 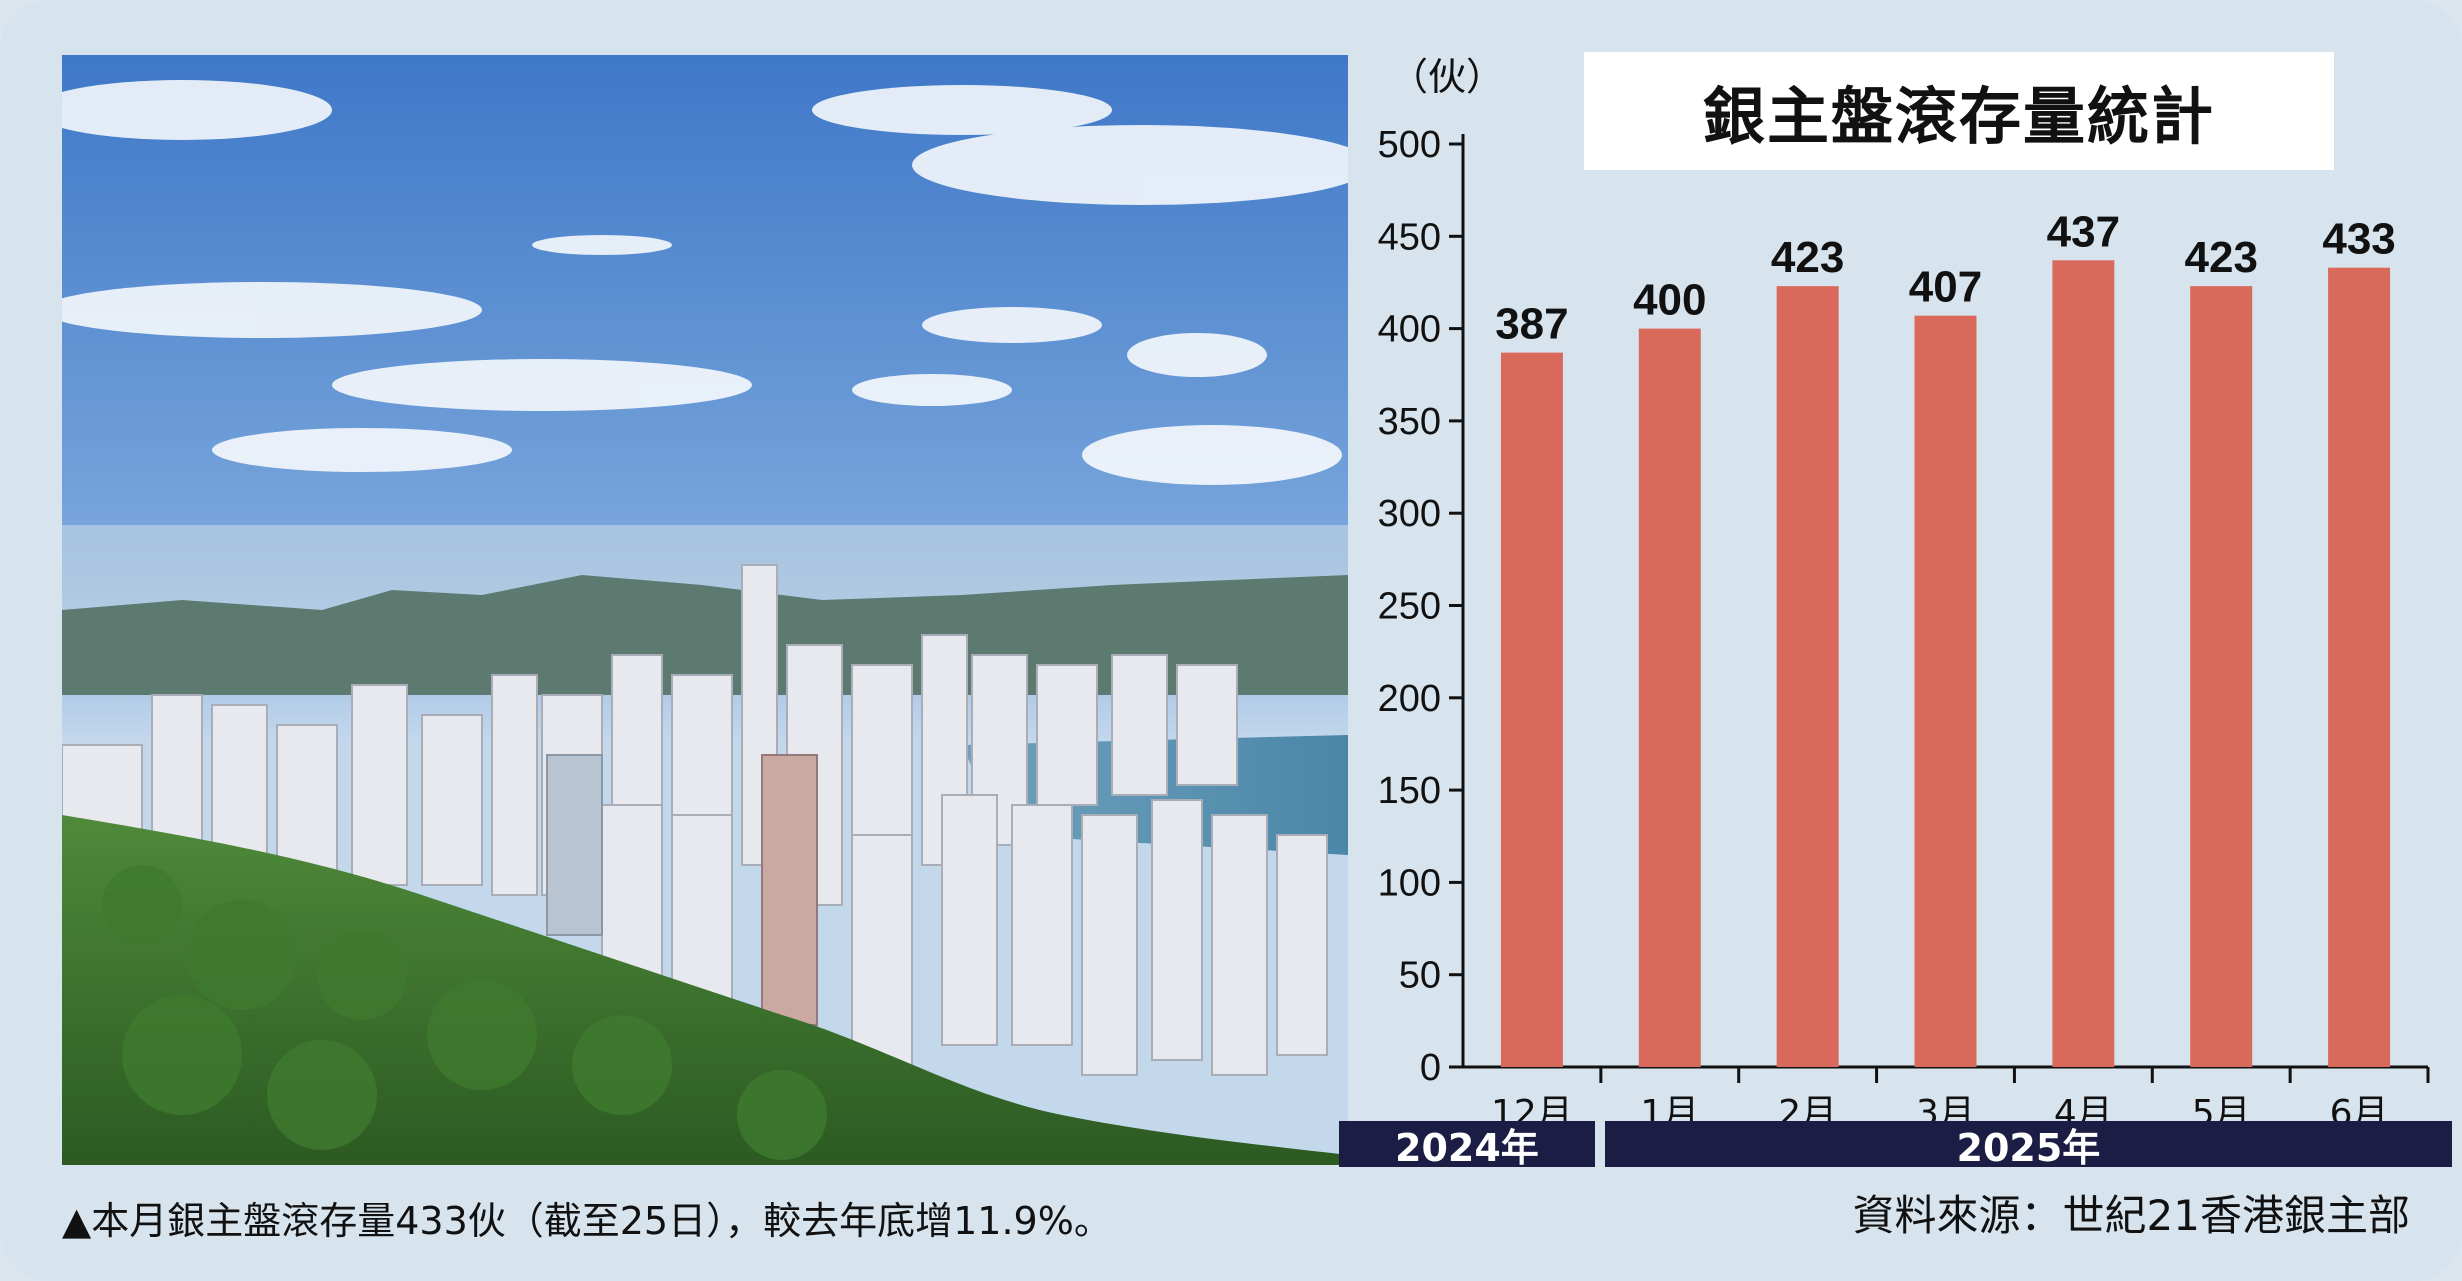 I want to click on y-tick-label: 50, so click(x=1420, y=976).